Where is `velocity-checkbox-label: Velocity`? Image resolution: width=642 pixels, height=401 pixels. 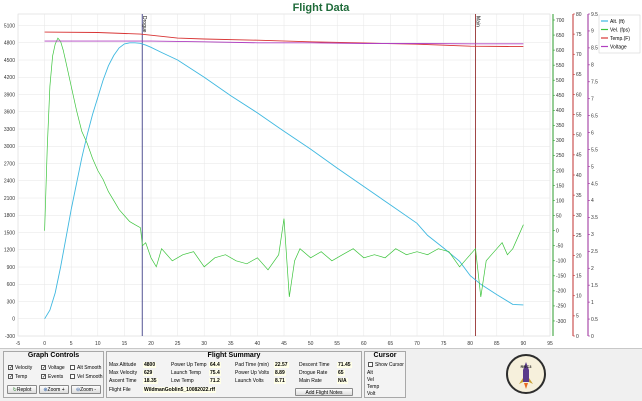
velocity-checkbox-label: Velocity is located at coordinates (24, 368).